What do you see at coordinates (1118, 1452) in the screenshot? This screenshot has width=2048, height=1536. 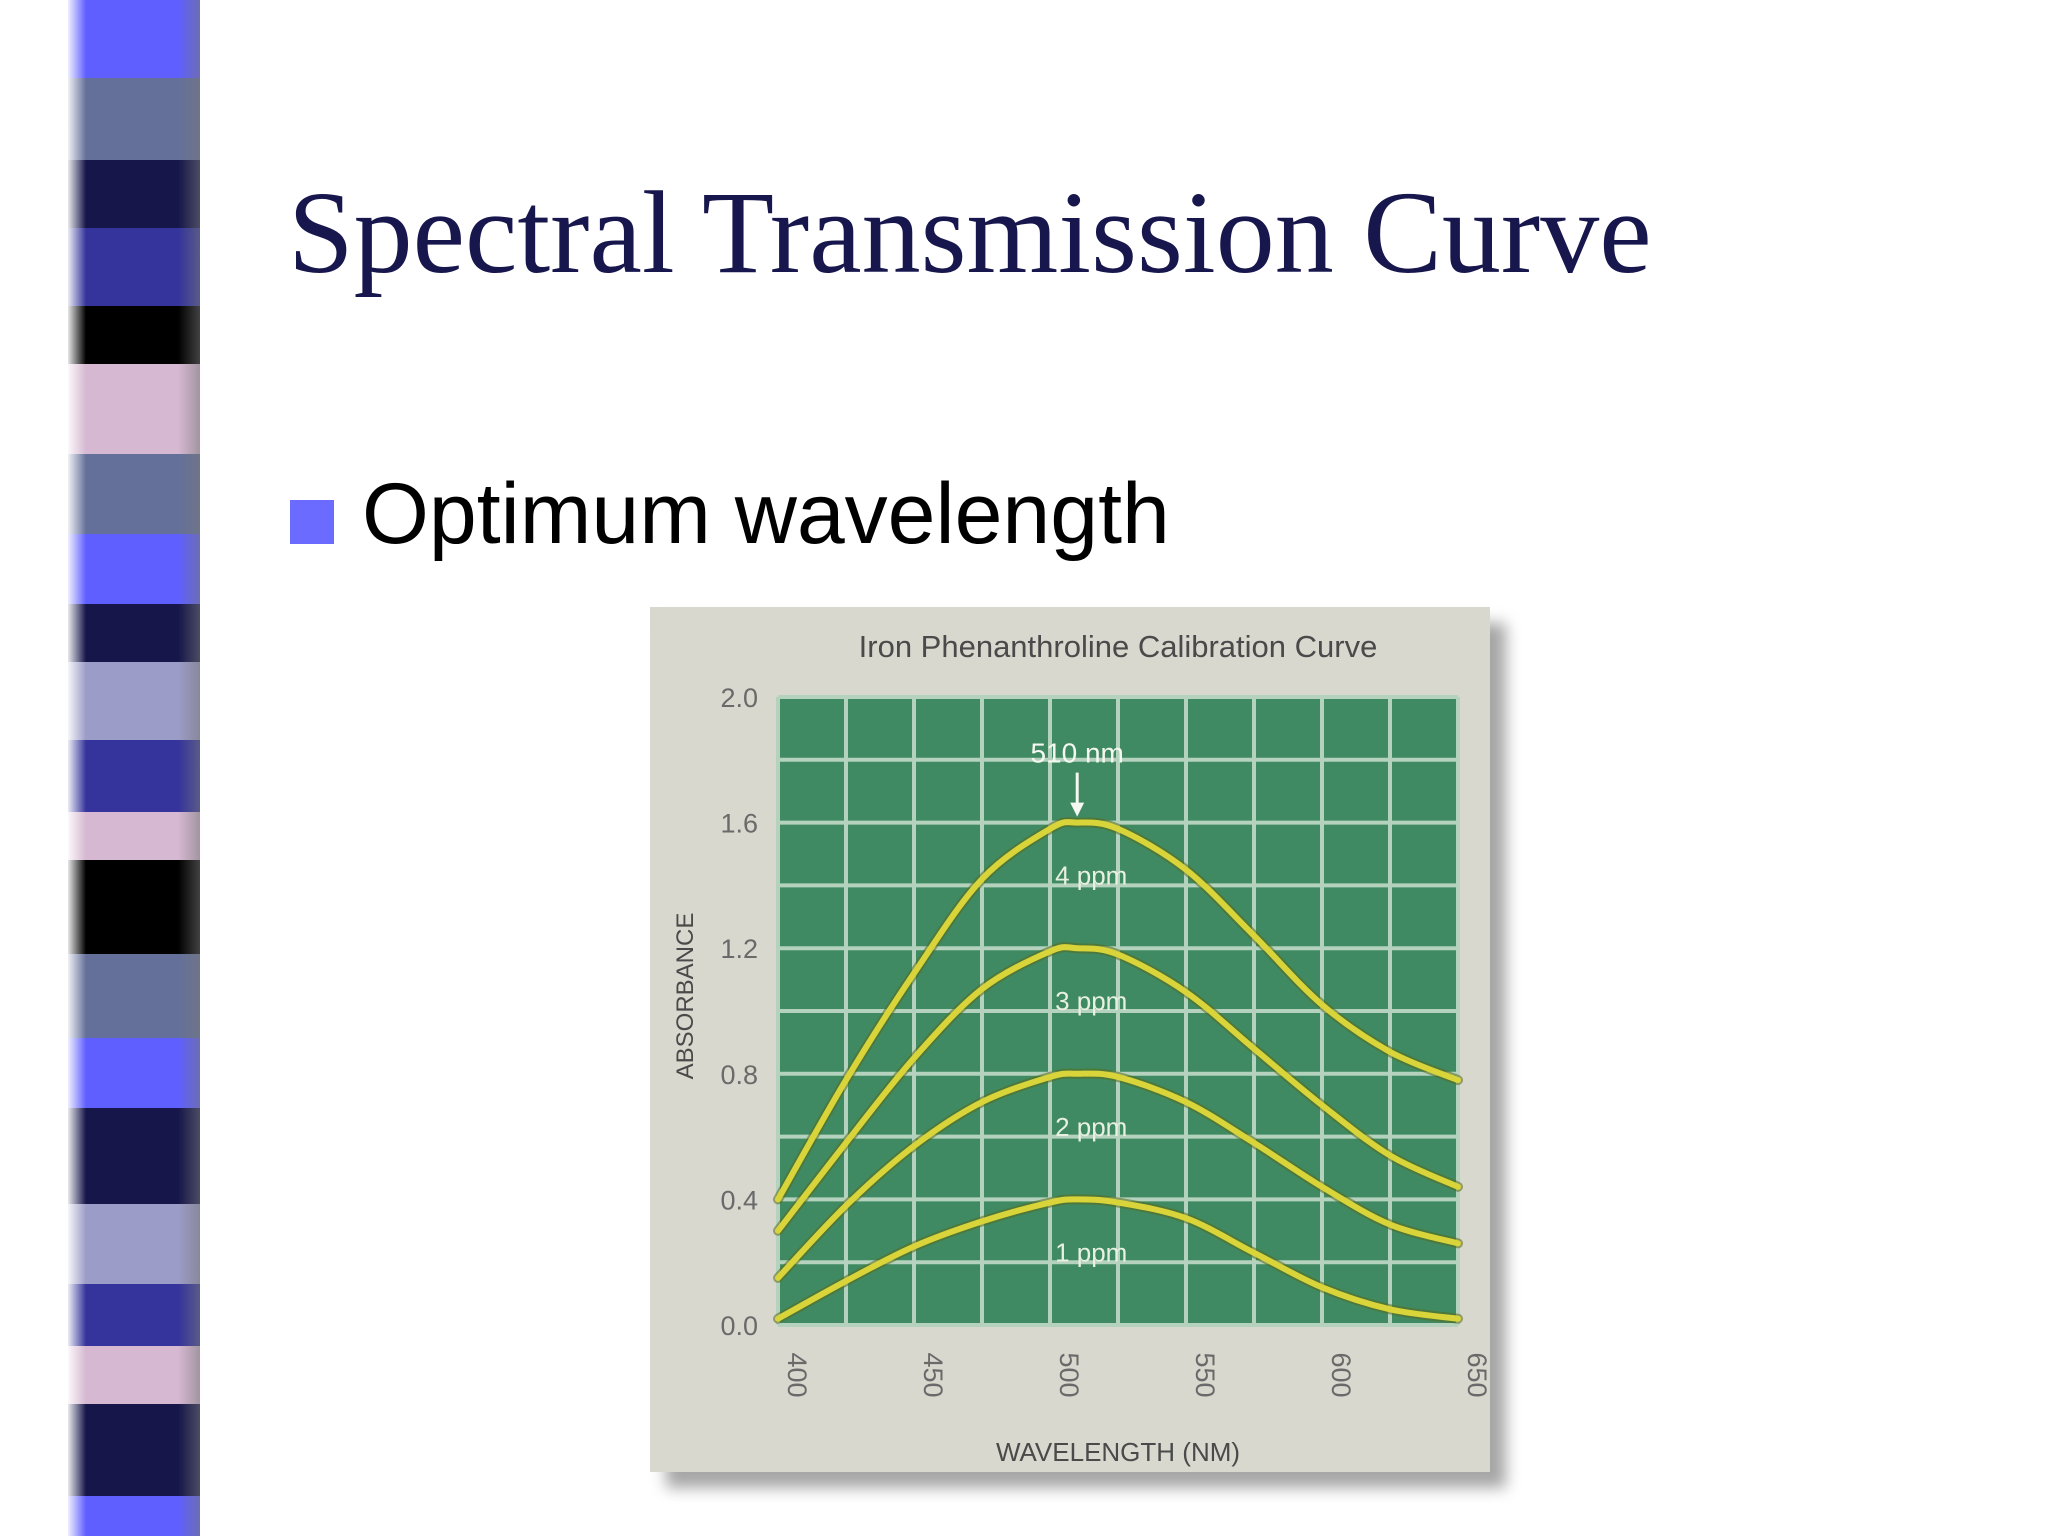 I see `x-axis-label: WAVELENGTH (NM)` at bounding box center [1118, 1452].